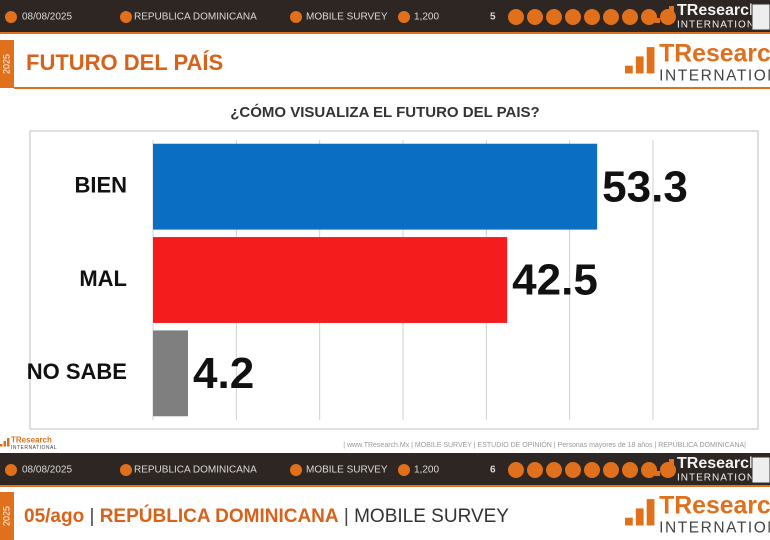 This screenshot has width=770, height=540. What do you see at coordinates (493, 470) in the screenshot?
I see `page-number: 6` at bounding box center [493, 470].